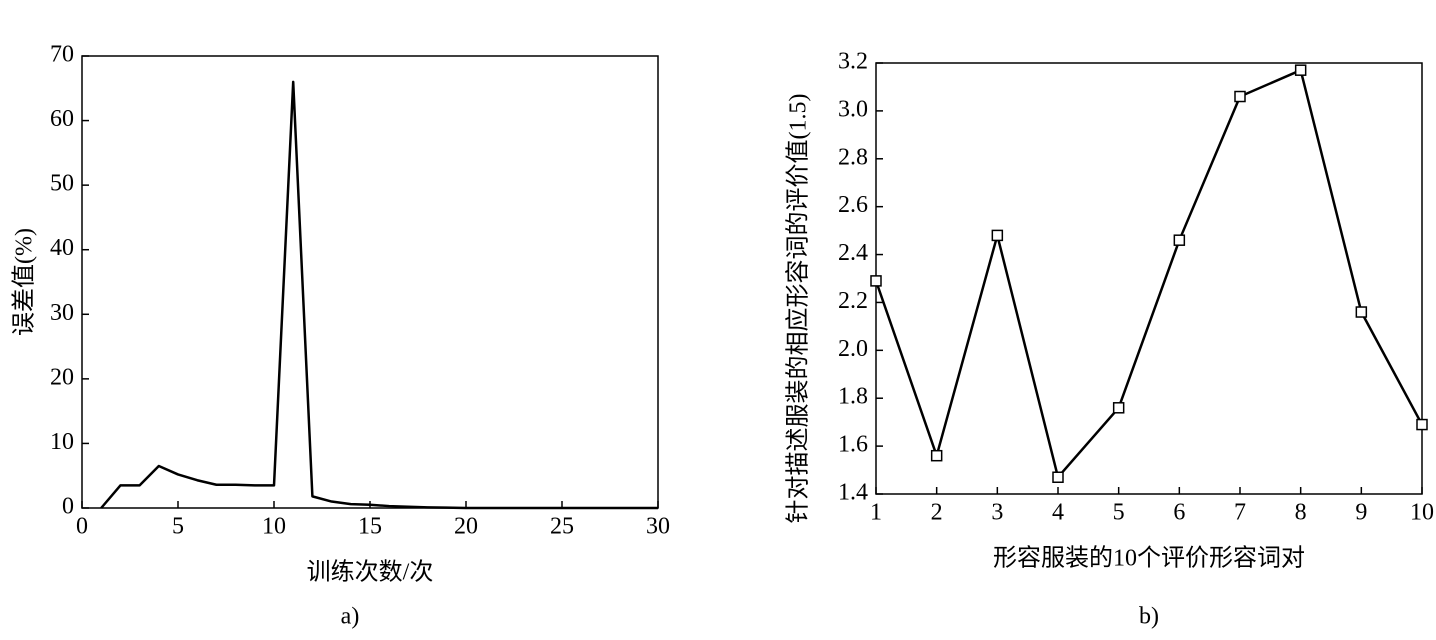  Describe the element at coordinates (1301, 513) in the screenshot. I see `x-tick-label: 8` at that location.